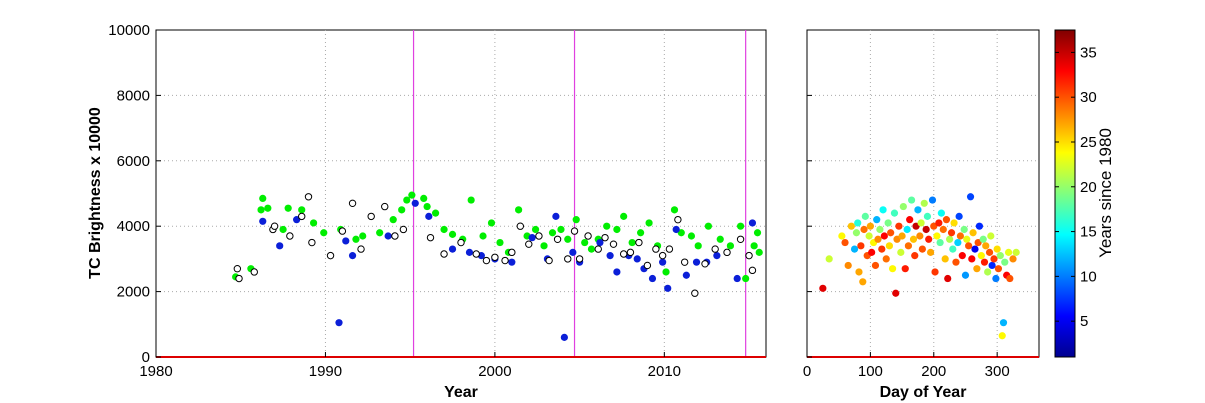 This screenshot has height=403, width=1205. Describe the element at coordinates (461, 392) in the screenshot. I see `x-axis-label-year: Year` at that location.